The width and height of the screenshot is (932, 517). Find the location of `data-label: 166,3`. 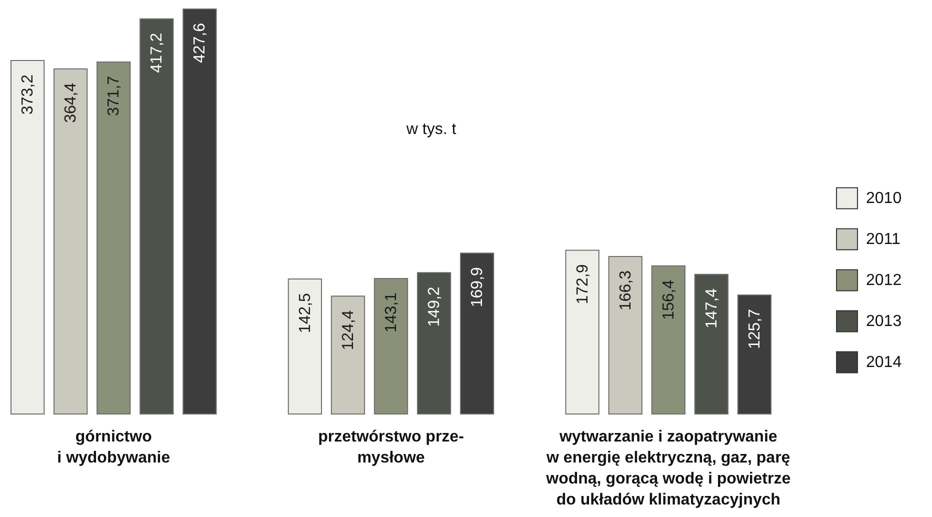

data-label: 166,3 is located at coordinates (625, 290).